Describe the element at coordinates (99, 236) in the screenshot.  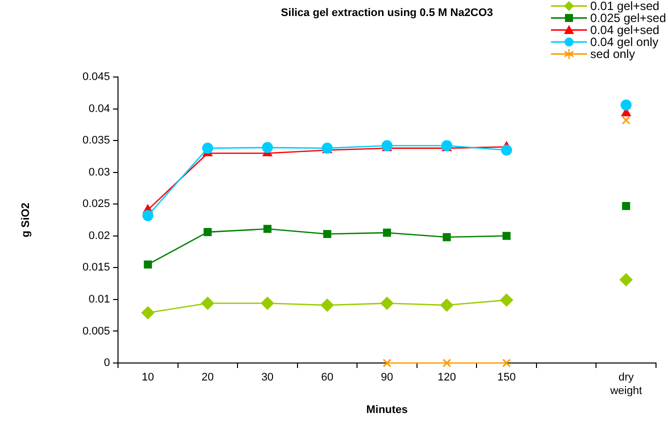
I see `y-tick-label: 0.02` at that location.